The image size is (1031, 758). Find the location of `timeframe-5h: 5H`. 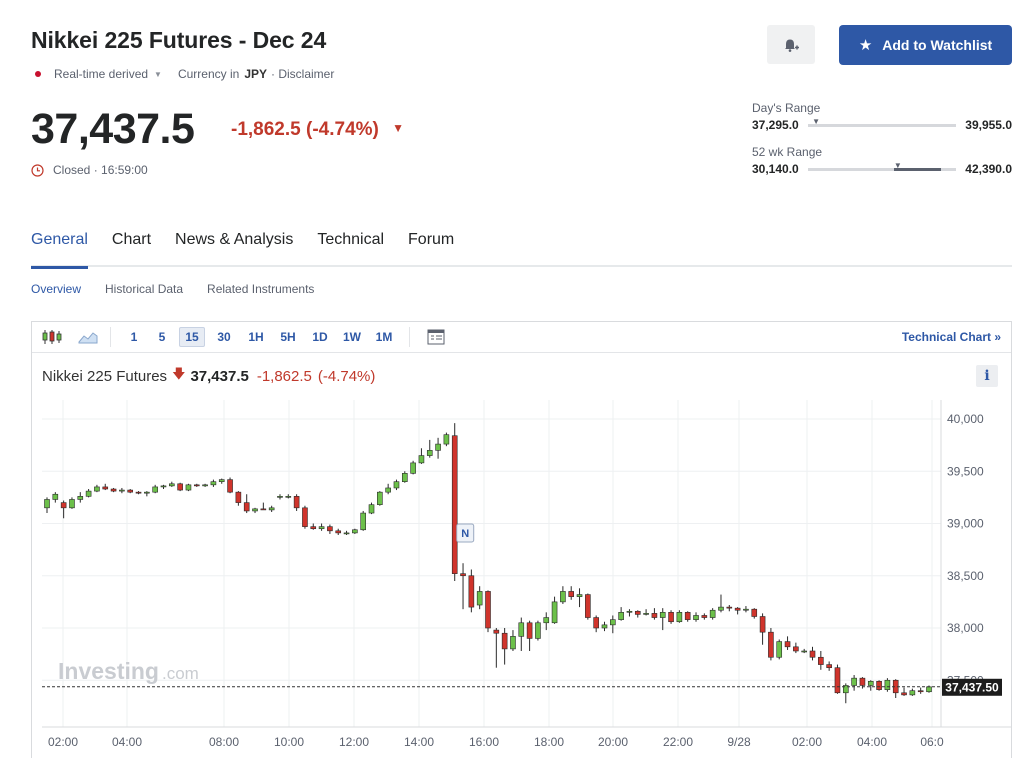

timeframe-5h: 5H is located at coordinates (288, 337).